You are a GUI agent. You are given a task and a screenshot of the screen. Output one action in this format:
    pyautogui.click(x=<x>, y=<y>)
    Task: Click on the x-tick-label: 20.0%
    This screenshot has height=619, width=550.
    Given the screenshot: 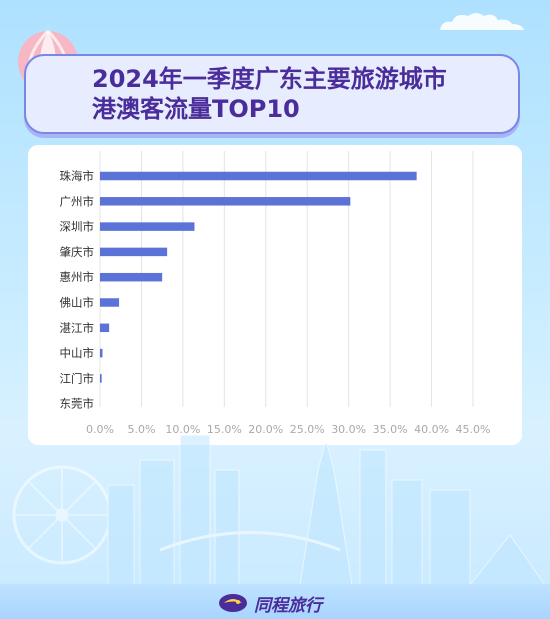 What is the action you would take?
    pyautogui.click(x=265, y=429)
    